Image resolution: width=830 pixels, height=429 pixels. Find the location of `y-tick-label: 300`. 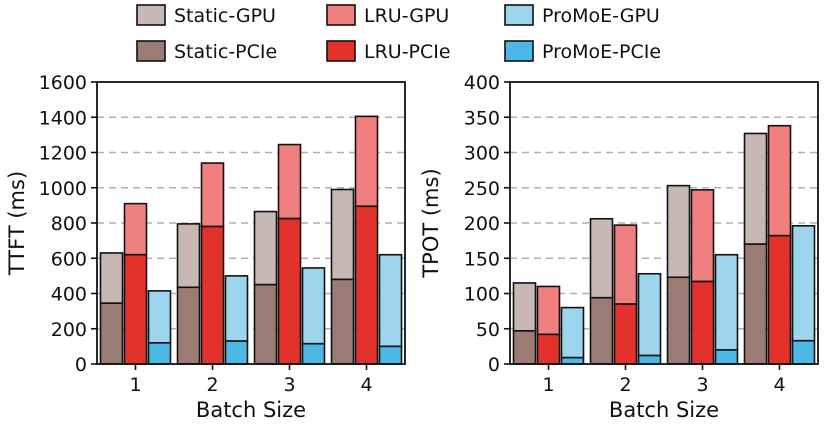

y-tick-label: 300 is located at coordinates (482, 154).